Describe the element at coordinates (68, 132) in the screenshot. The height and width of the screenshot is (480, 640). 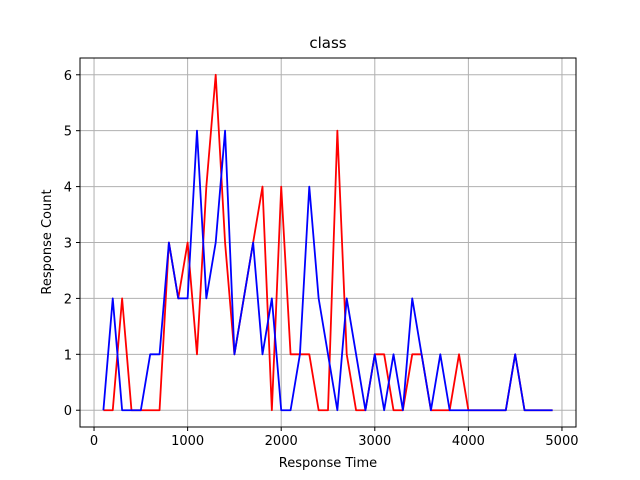
I see `y-tick-label: 5` at that location.